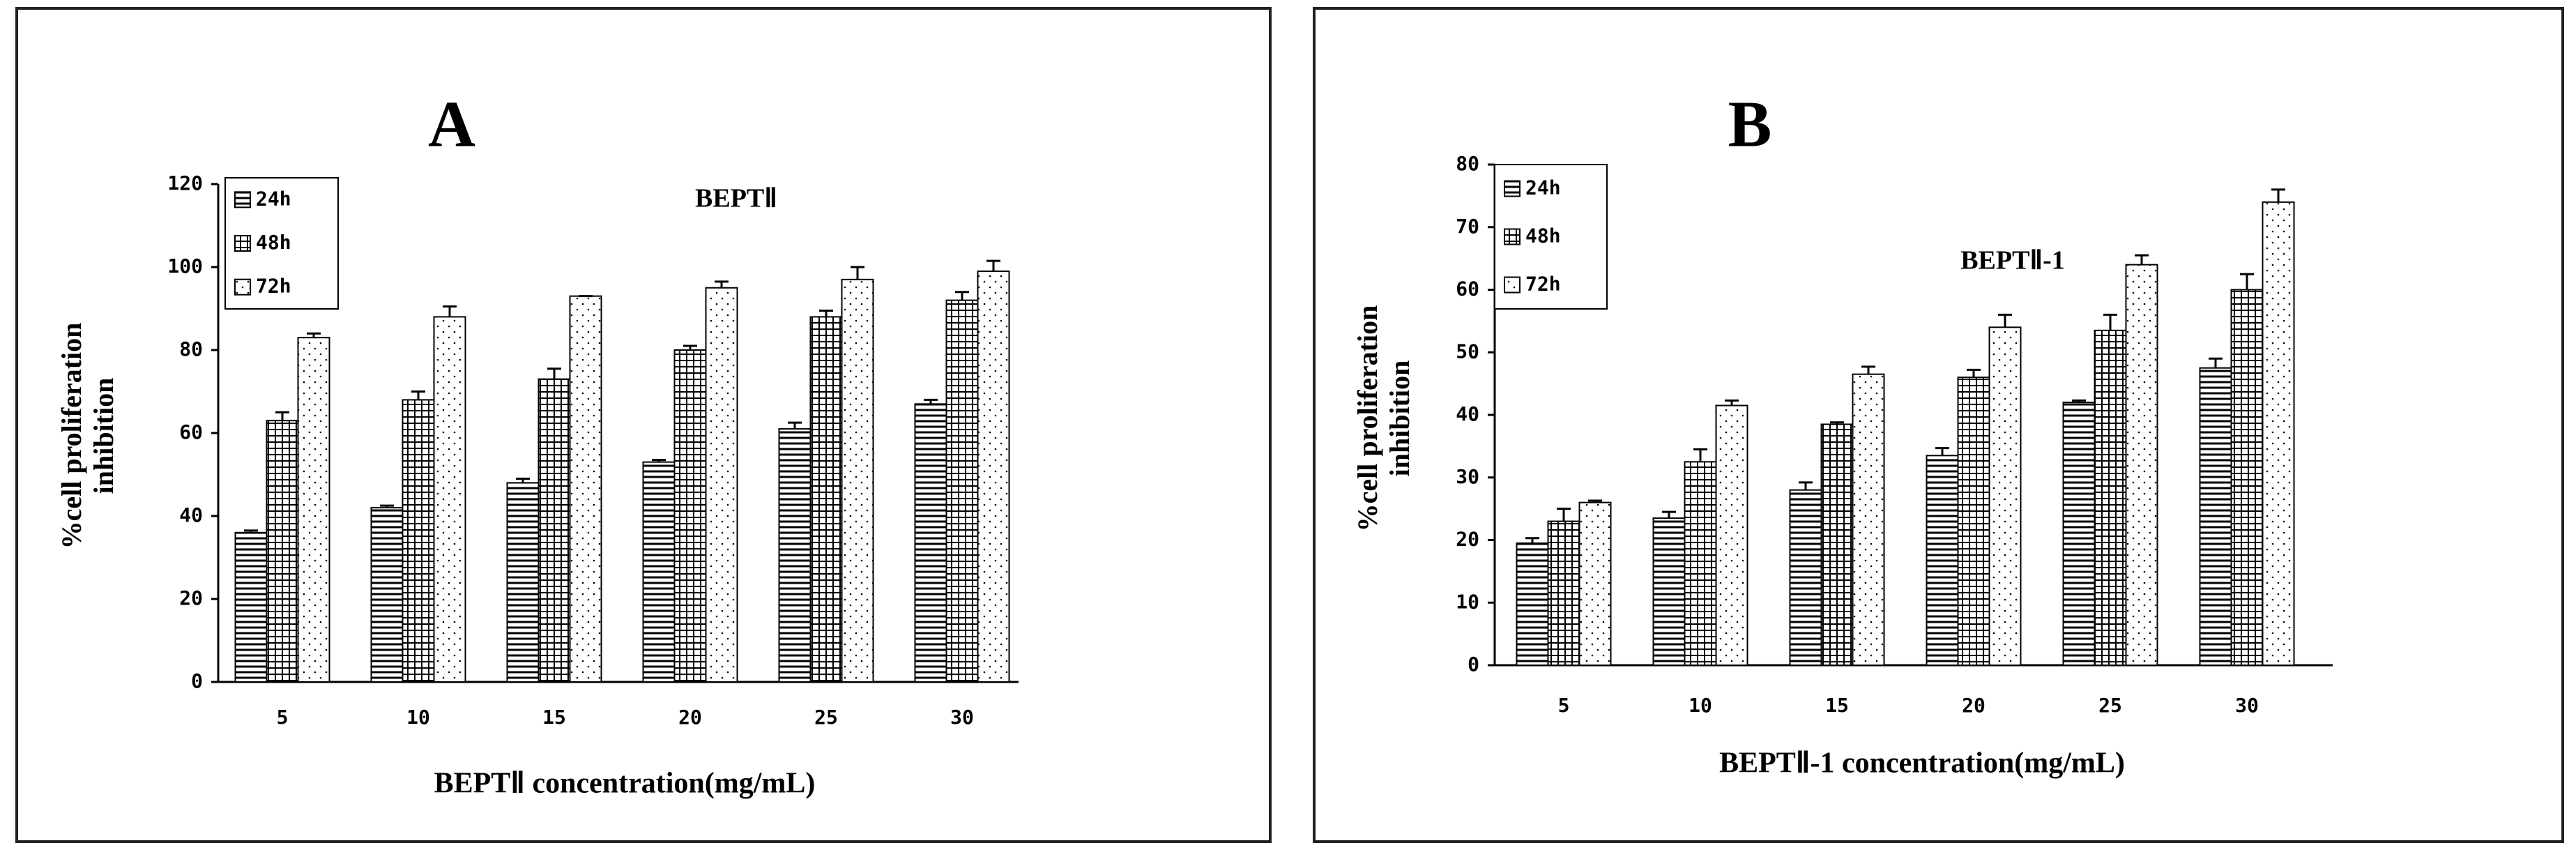  I want to click on y-tick-label: 120, so click(185, 183).